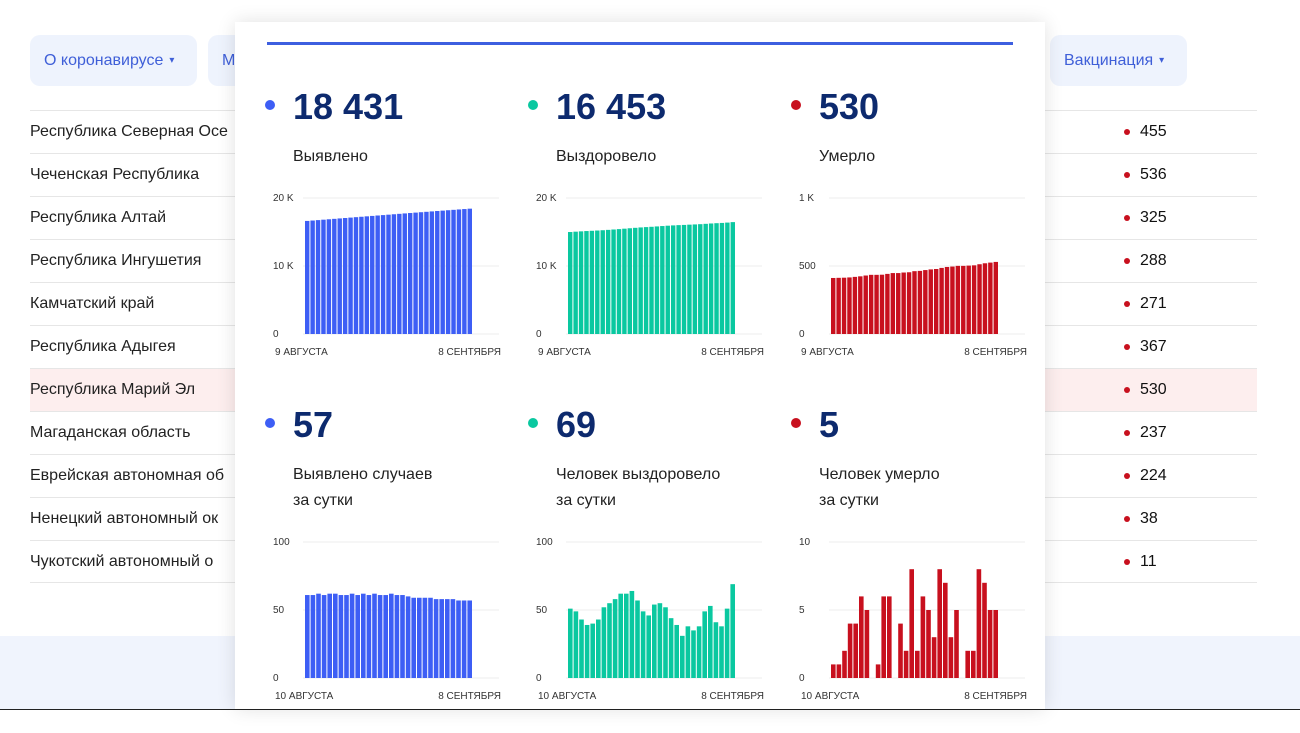 The image size is (1300, 733). Describe the element at coordinates (802, 610) in the screenshot. I see `y-tick-label: 5` at that location.